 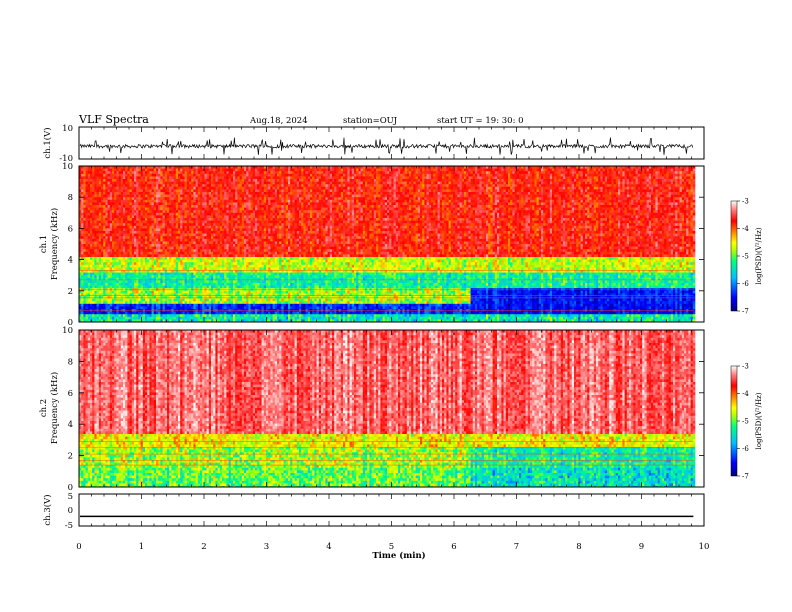 What do you see at coordinates (70, 425) in the screenshot?
I see `yt2-label-2: 4` at bounding box center [70, 425].